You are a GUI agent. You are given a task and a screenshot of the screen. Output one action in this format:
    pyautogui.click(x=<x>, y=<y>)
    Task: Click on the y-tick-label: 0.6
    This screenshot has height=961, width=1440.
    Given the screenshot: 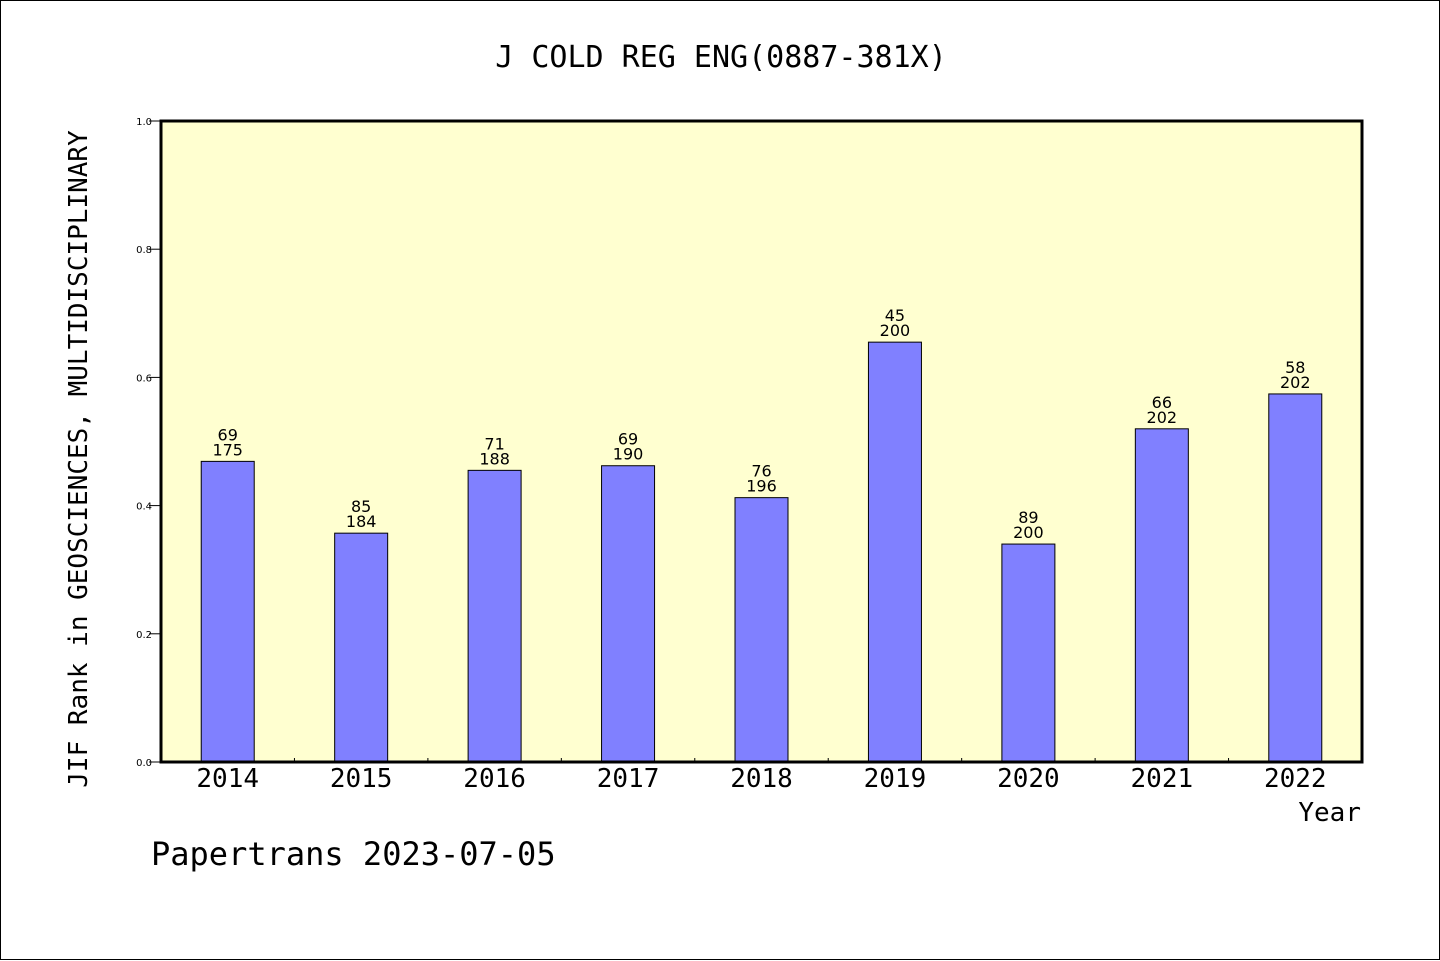 What is the action you would take?
    pyautogui.click(x=144, y=378)
    